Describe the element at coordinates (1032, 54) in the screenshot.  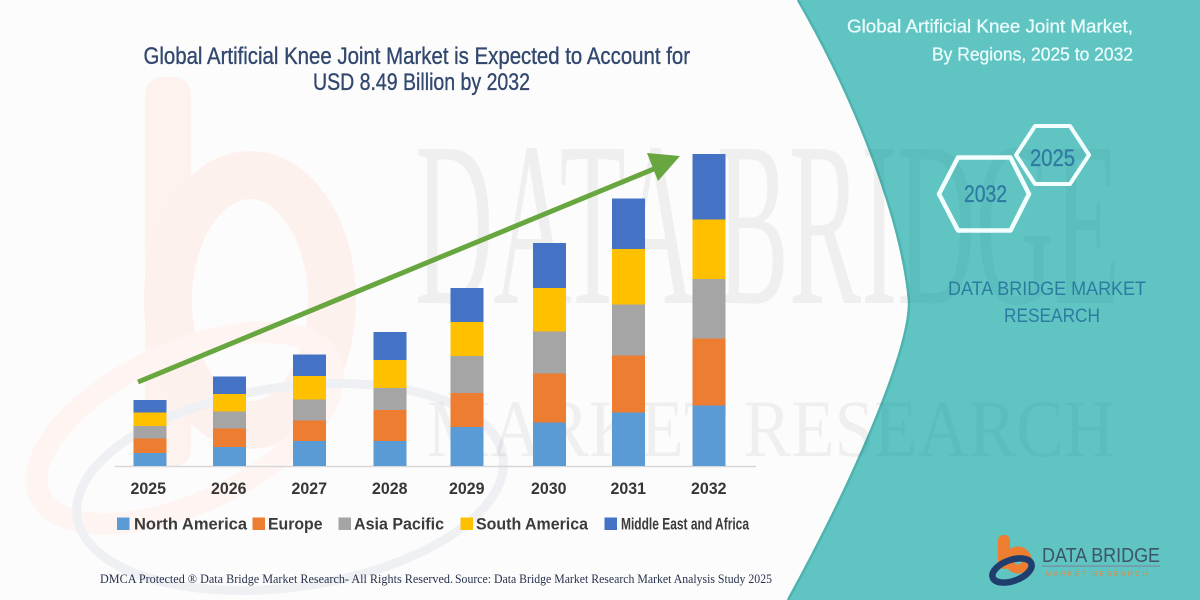
I see `svg-text: By Regions, 2025 to 2032` at that location.